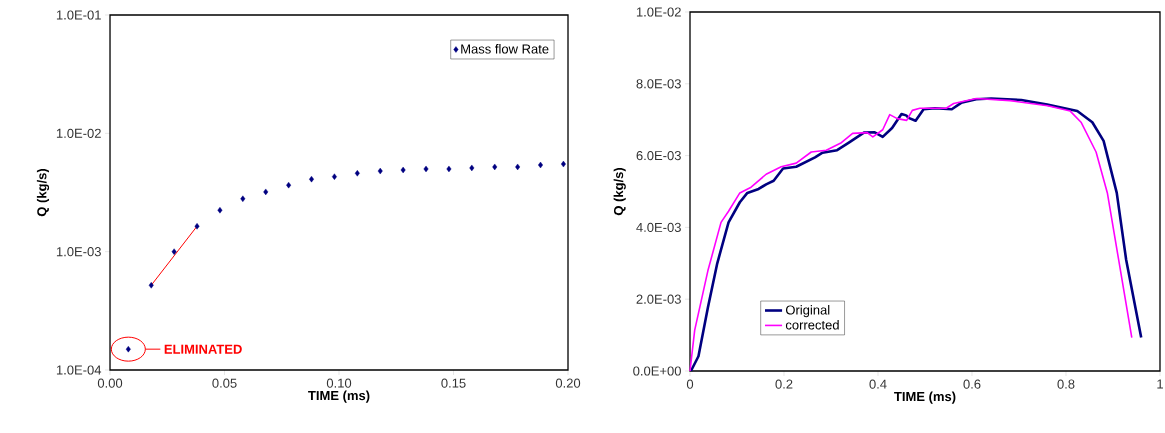 The image size is (1165, 433). I want to click on legend-label: corrected, so click(812, 324).